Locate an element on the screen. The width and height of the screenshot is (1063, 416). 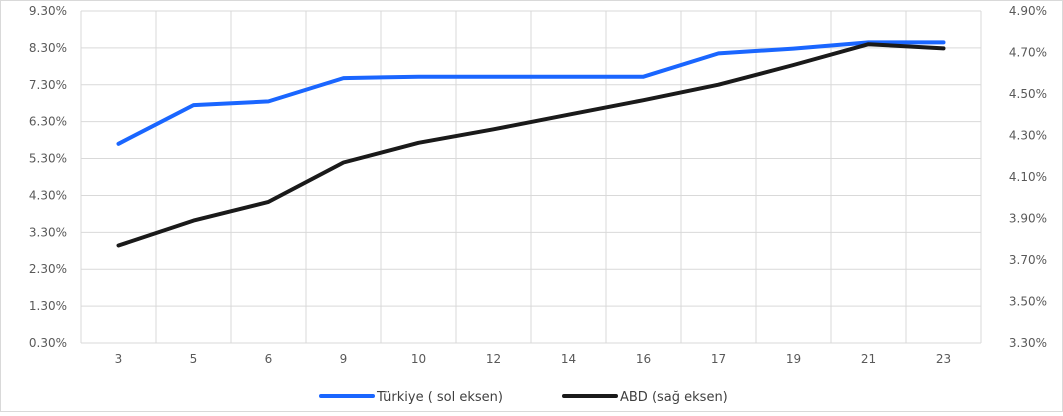
x-tick-label: 23 is located at coordinates (943, 359).